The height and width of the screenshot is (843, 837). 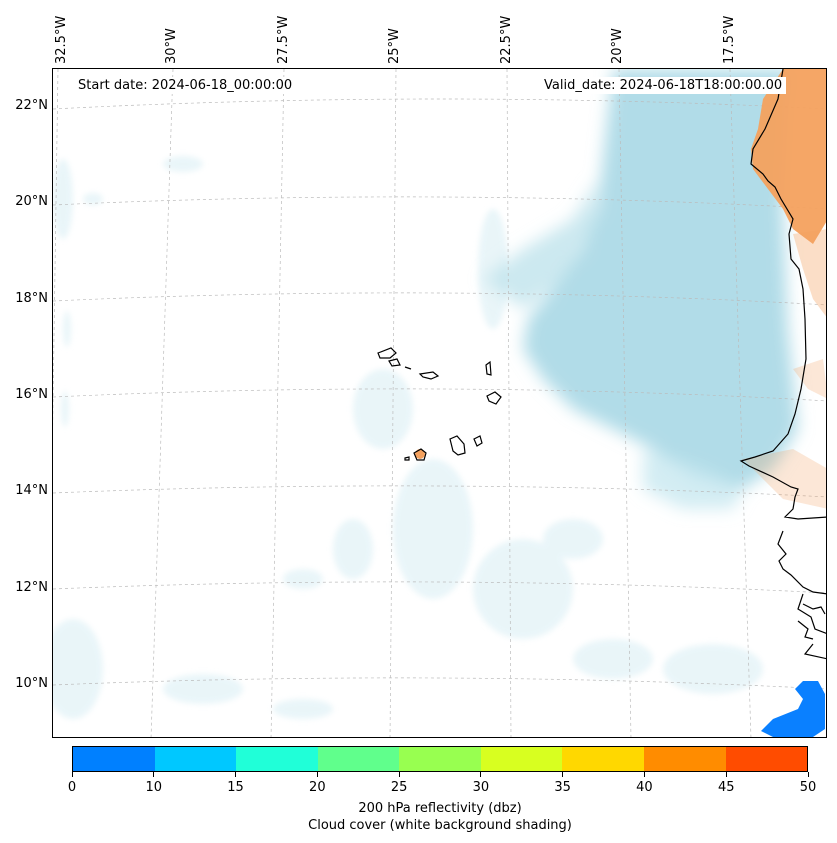 What do you see at coordinates (317, 787) in the screenshot?
I see `colorbar-tick-label: 20` at bounding box center [317, 787].